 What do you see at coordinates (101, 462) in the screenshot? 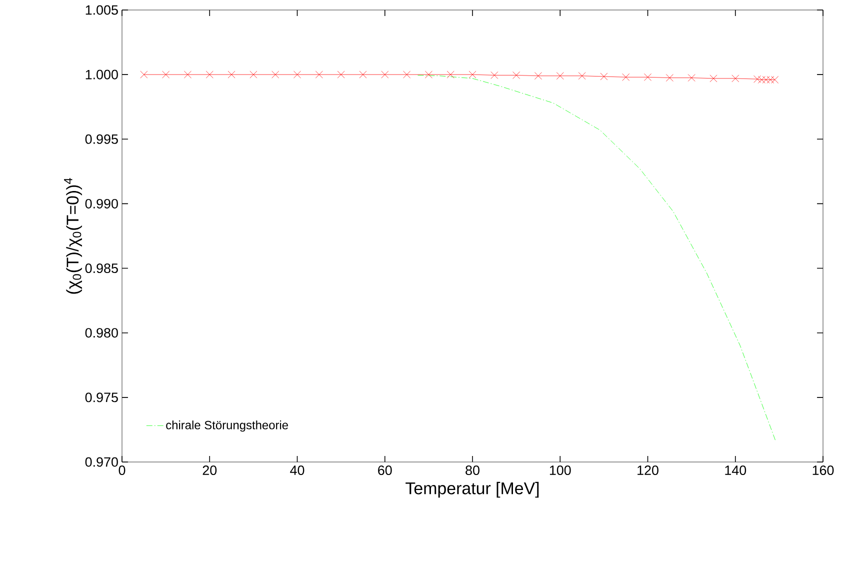
I see `y-tick-label: 0.970` at bounding box center [101, 462].